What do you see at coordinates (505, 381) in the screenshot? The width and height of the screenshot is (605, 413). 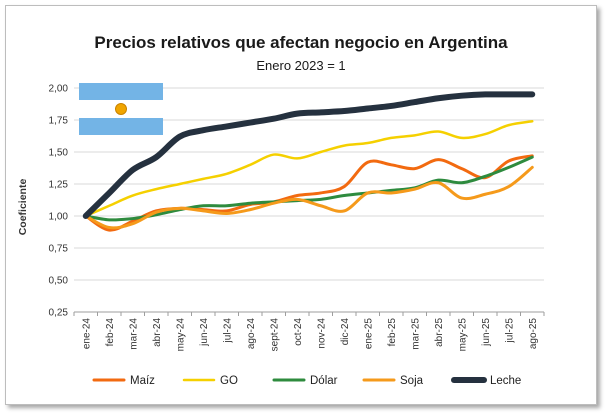 I see `legend-label-leche: Leche` at bounding box center [505, 381].